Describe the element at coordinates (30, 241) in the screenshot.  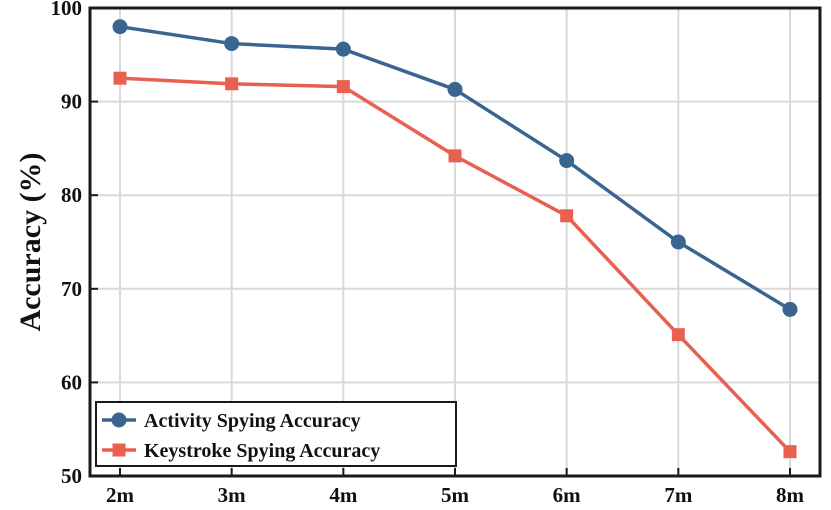
I see `y-axis-label: Accuracy (%)` at that location.